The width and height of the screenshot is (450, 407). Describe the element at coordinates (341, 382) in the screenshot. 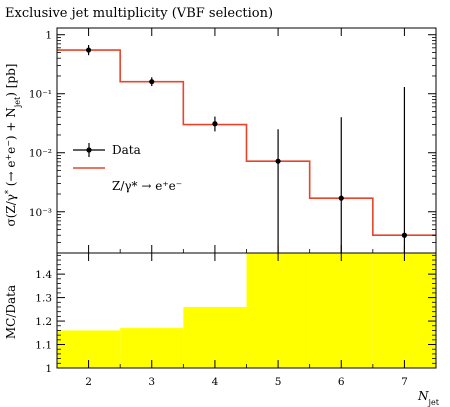

I see `x-tick-label: 6` at that location.